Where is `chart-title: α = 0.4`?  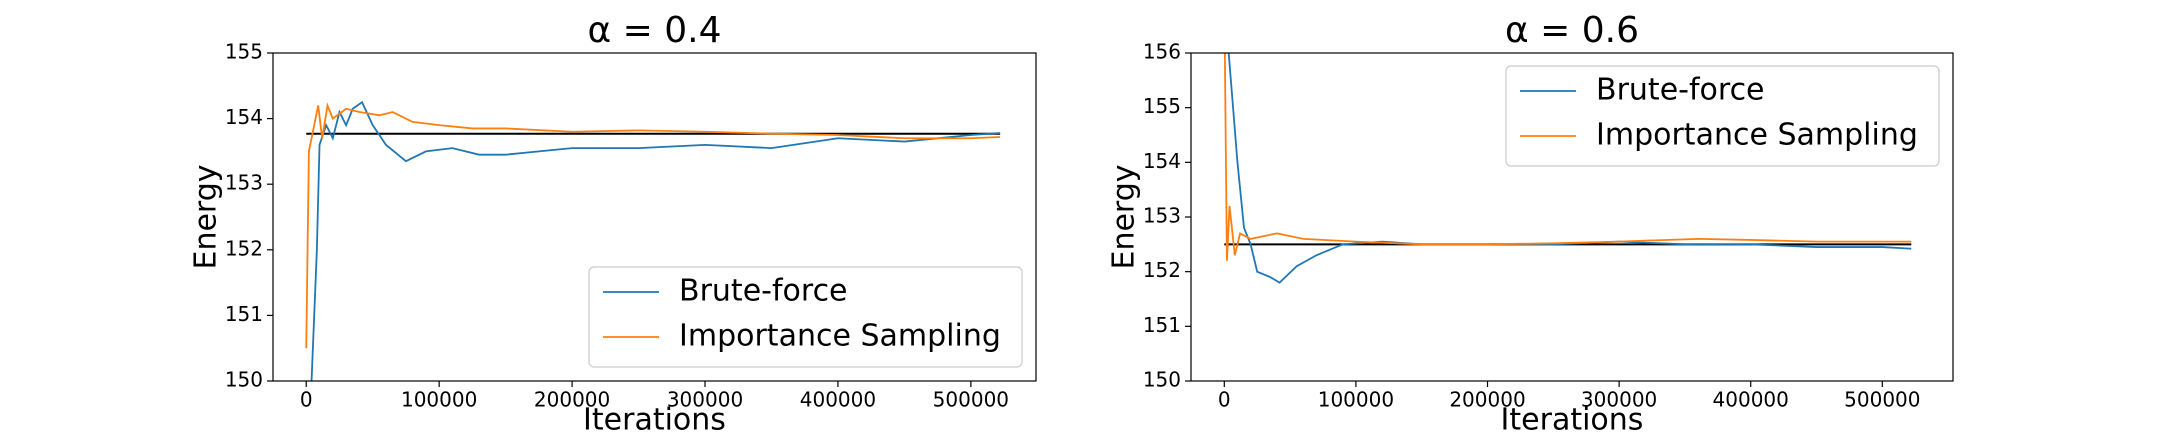
chart-title: α = 0.4 is located at coordinates (654, 30).